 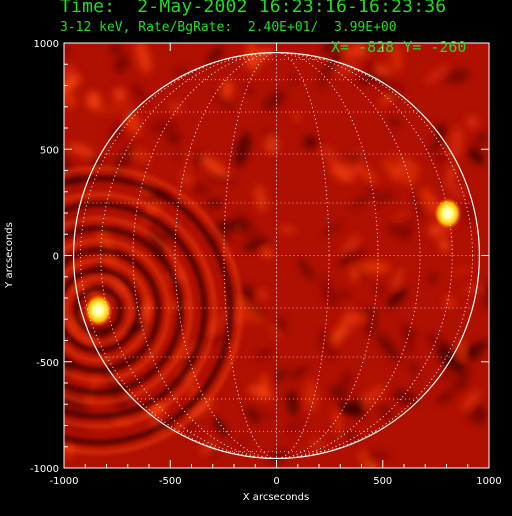 What do you see at coordinates (382, 481) in the screenshot?
I see `x-tick-label: 500` at bounding box center [382, 481].